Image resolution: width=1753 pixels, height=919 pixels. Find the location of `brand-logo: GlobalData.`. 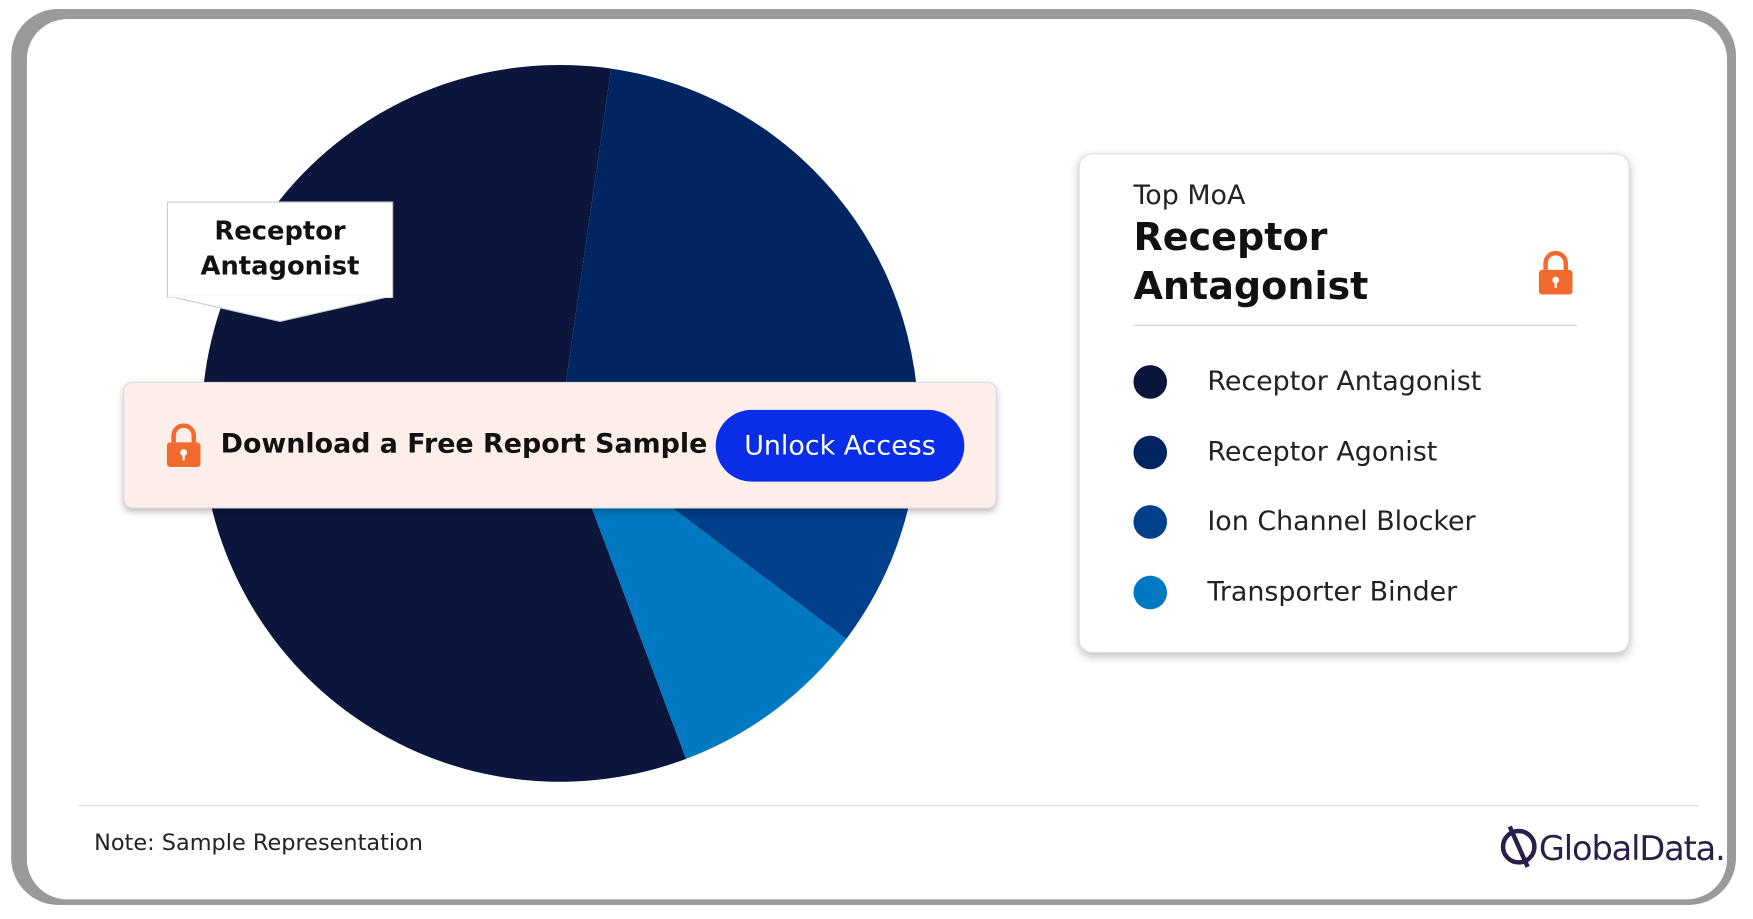

brand-logo: GlobalData. is located at coordinates (1612, 846).